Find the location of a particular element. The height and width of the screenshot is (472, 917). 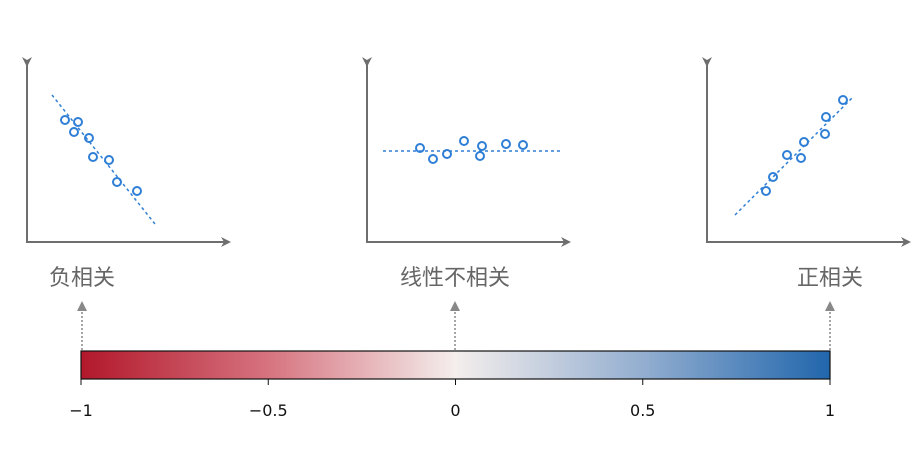

tick-label: 1 is located at coordinates (830, 410).